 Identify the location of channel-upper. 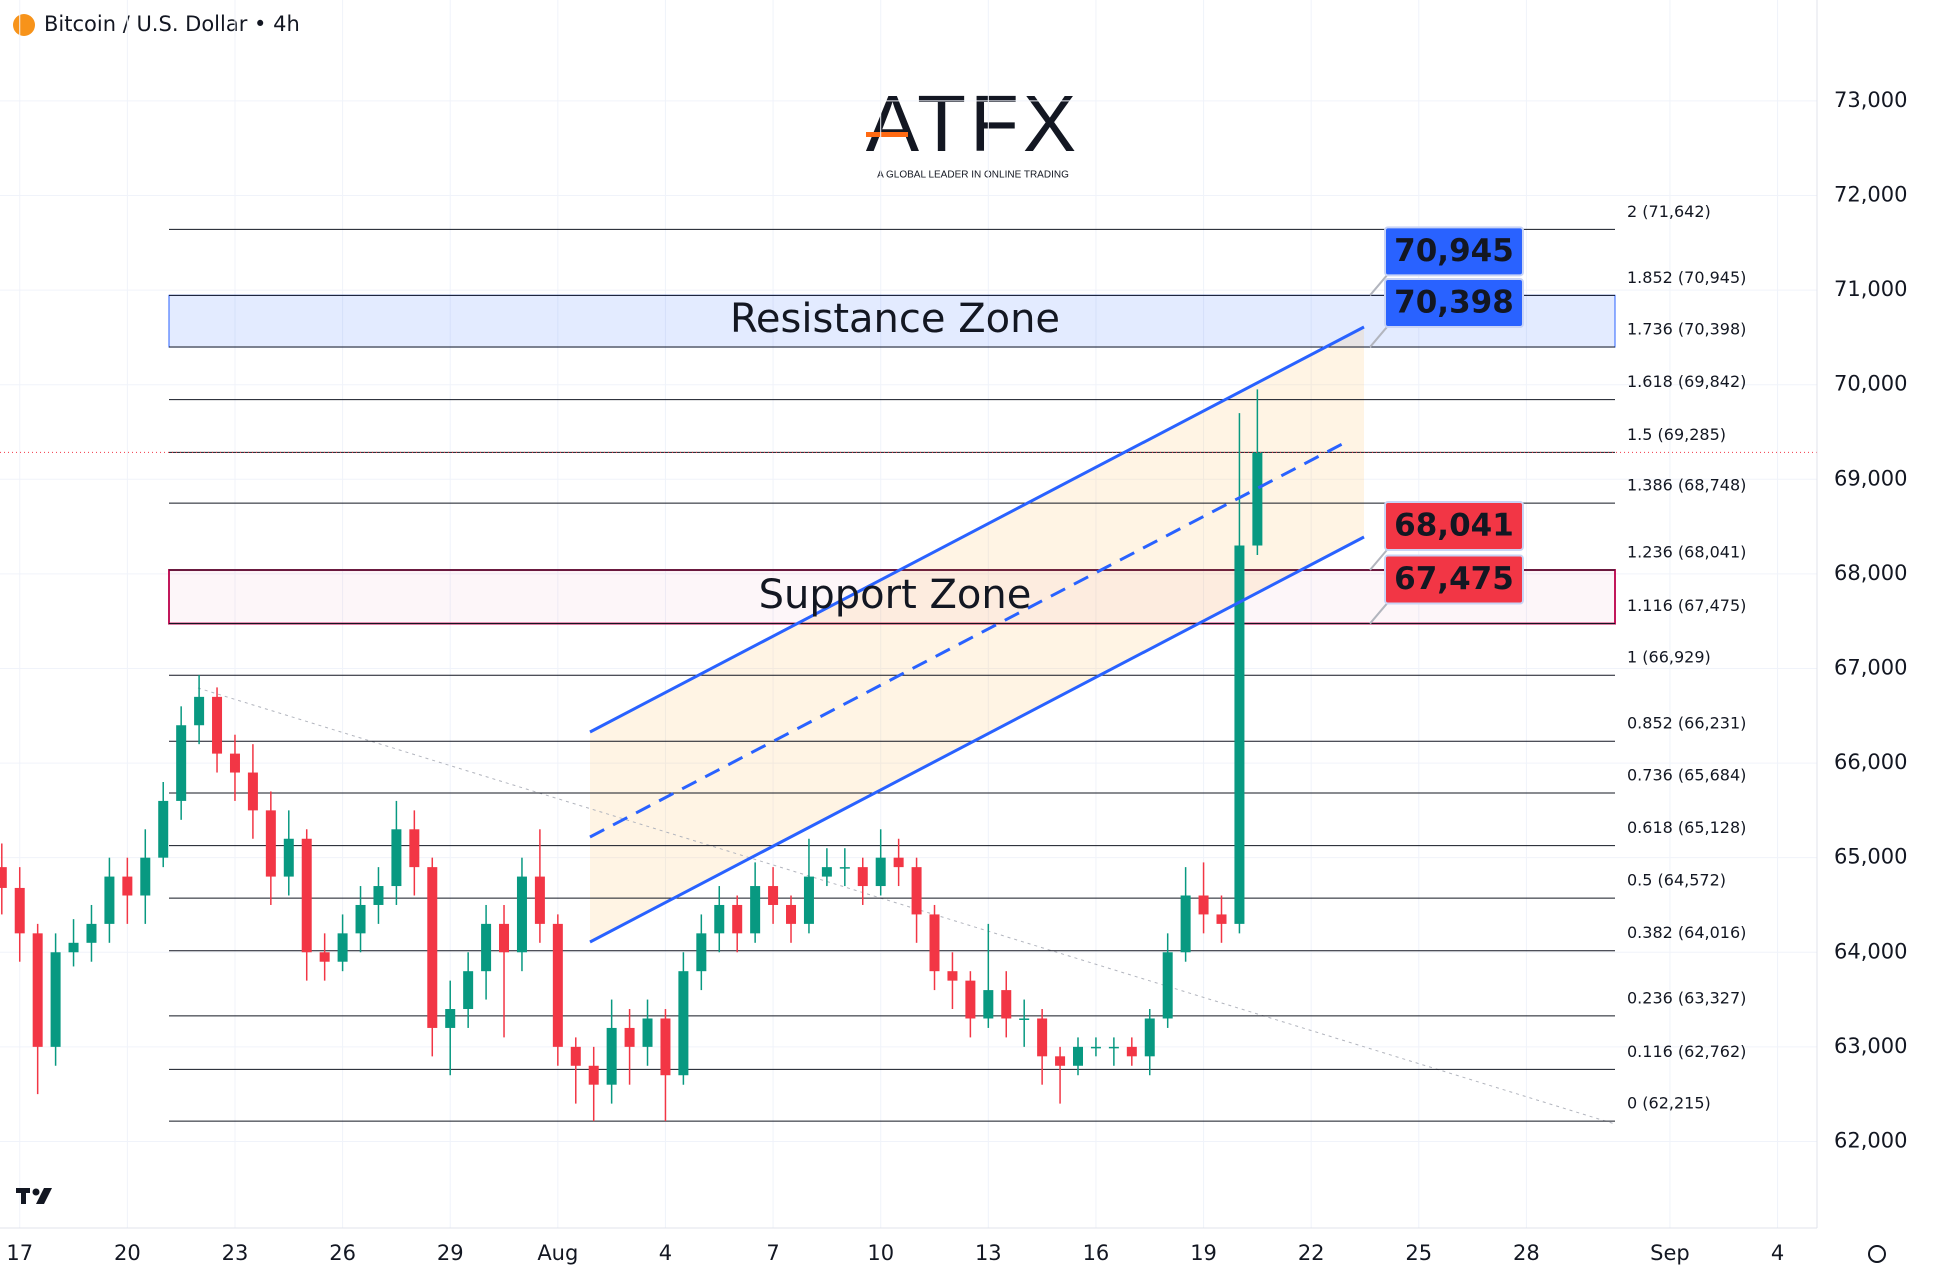
(977, 529).